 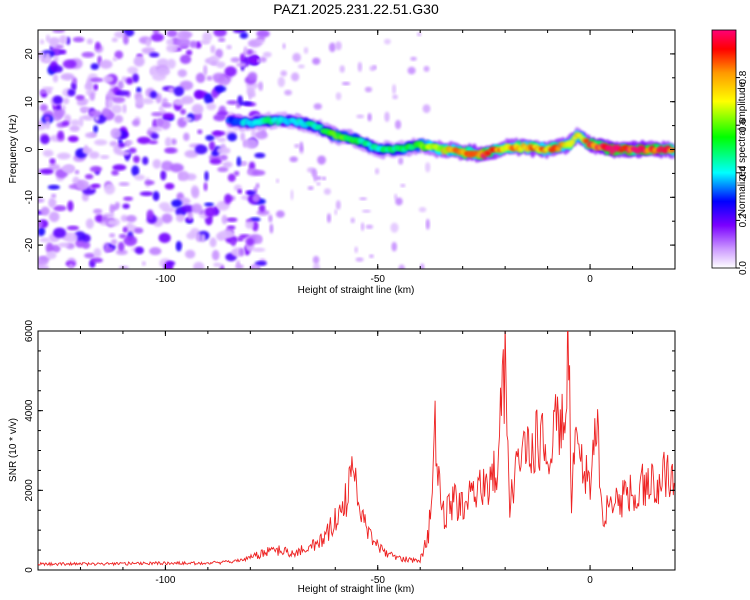 What do you see at coordinates (724, 149) in the screenshot?
I see `colorbar-gradient` at bounding box center [724, 149].